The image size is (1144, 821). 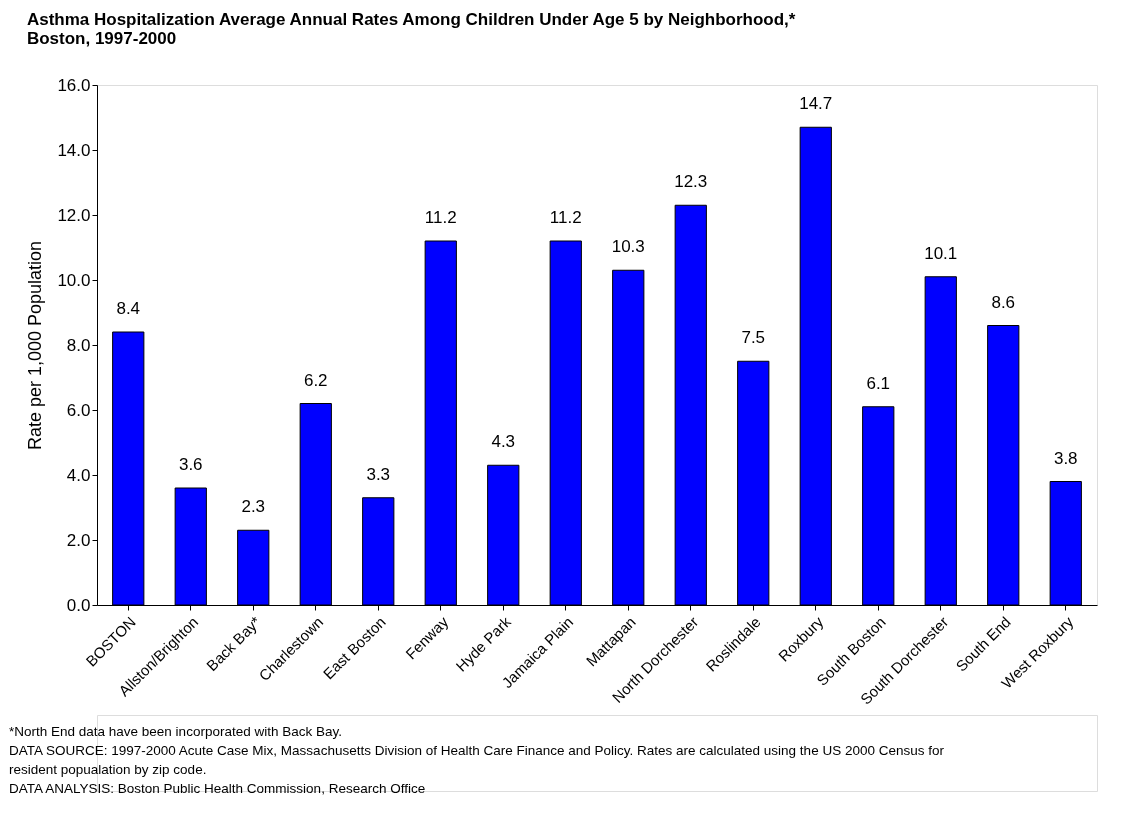 What do you see at coordinates (1003, 302) in the screenshot?
I see `data-label: 8.6` at bounding box center [1003, 302].